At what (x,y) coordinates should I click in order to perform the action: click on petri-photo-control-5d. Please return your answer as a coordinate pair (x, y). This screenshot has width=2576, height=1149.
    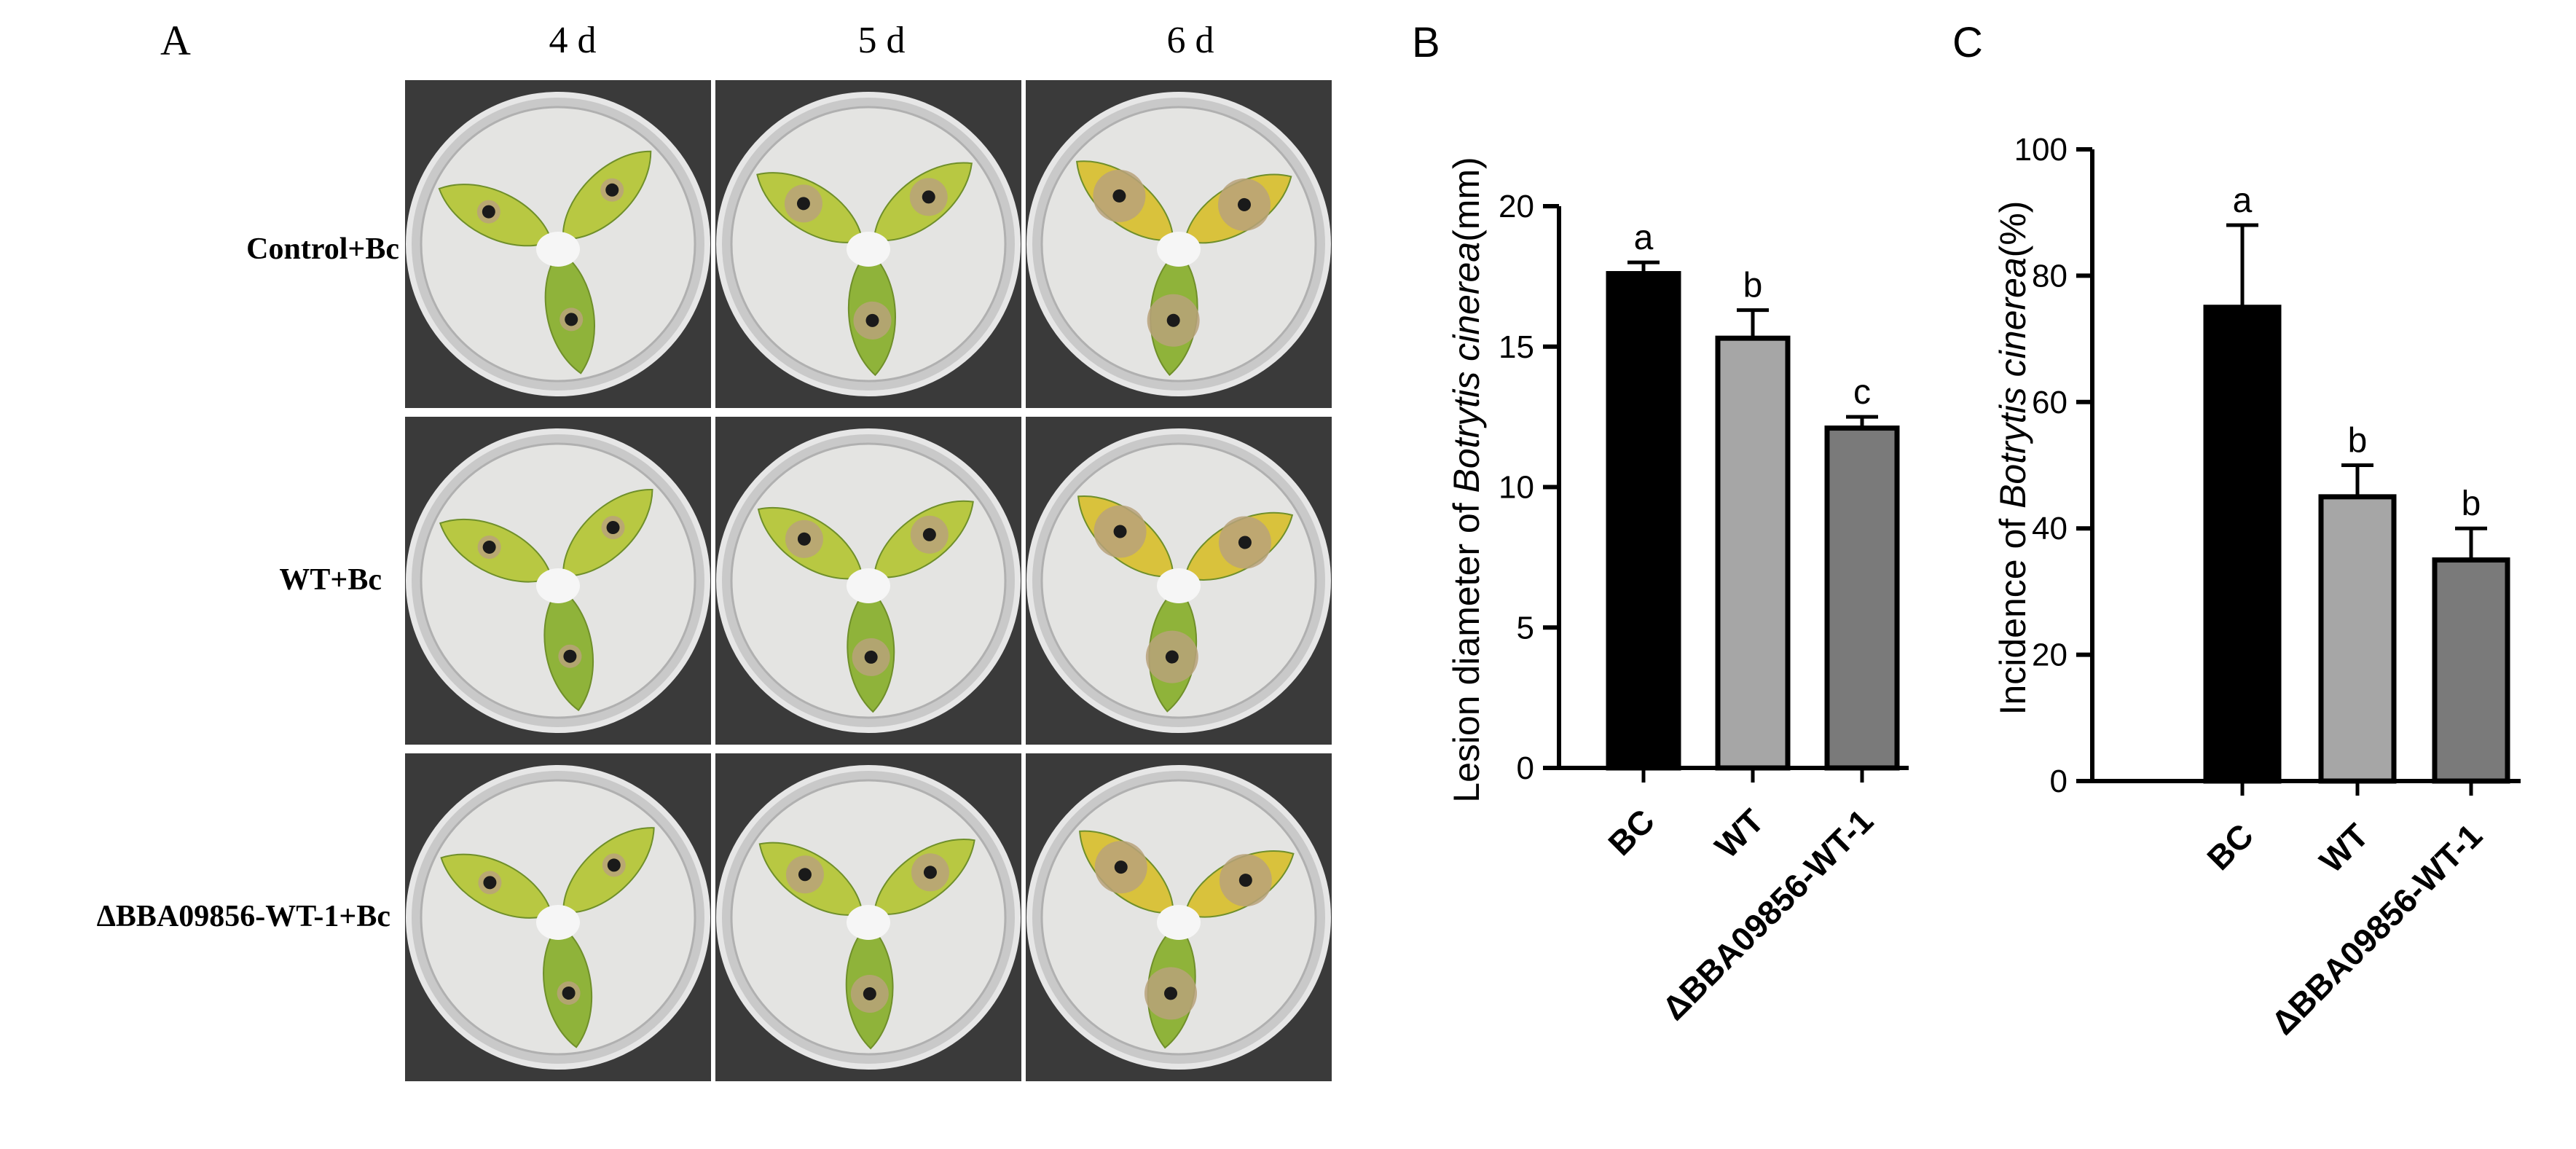
    Looking at the image, I should click on (868, 244).